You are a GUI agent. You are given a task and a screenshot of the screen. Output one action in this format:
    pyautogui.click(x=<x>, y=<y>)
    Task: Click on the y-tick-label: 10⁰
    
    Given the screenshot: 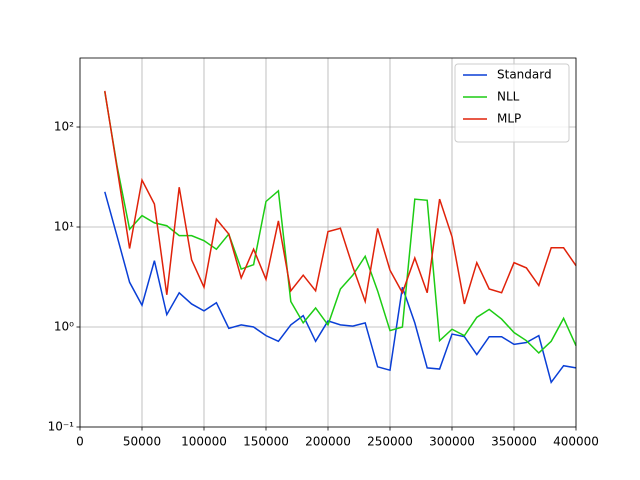 What is the action you would take?
    pyautogui.click(x=64, y=327)
    